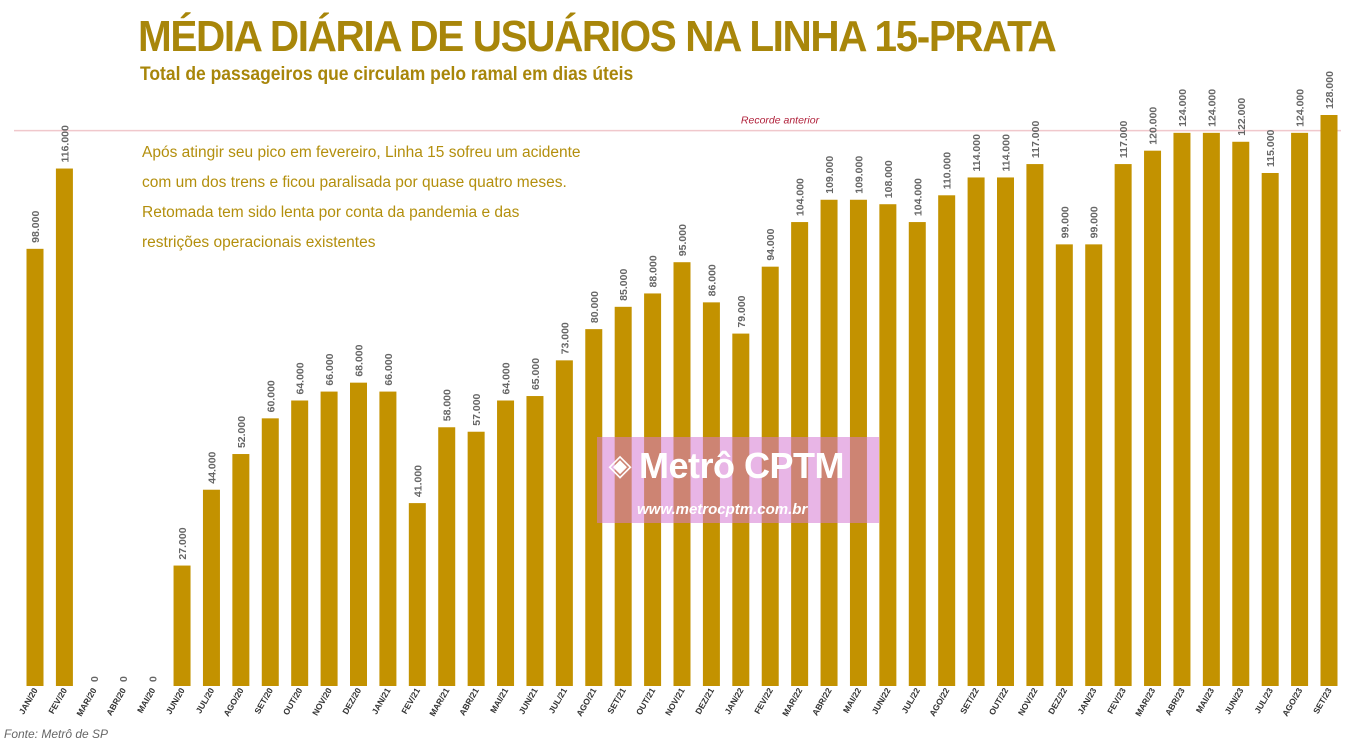  Describe the element at coordinates (28, 701) in the screenshot. I see `x-tick-label: JAN/20` at that location.